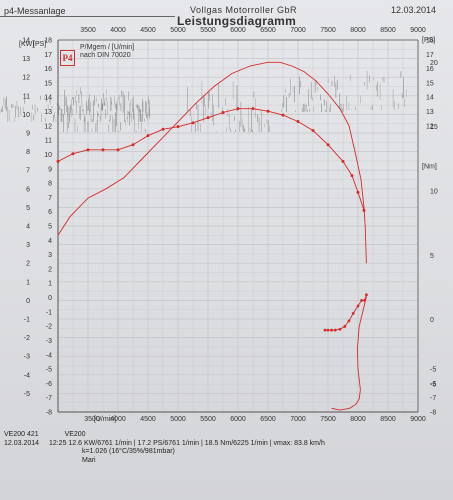  Describe the element at coordinates (237, 21) in the screenshot. I see `chart-title: Leistungsdiagramm` at that location.